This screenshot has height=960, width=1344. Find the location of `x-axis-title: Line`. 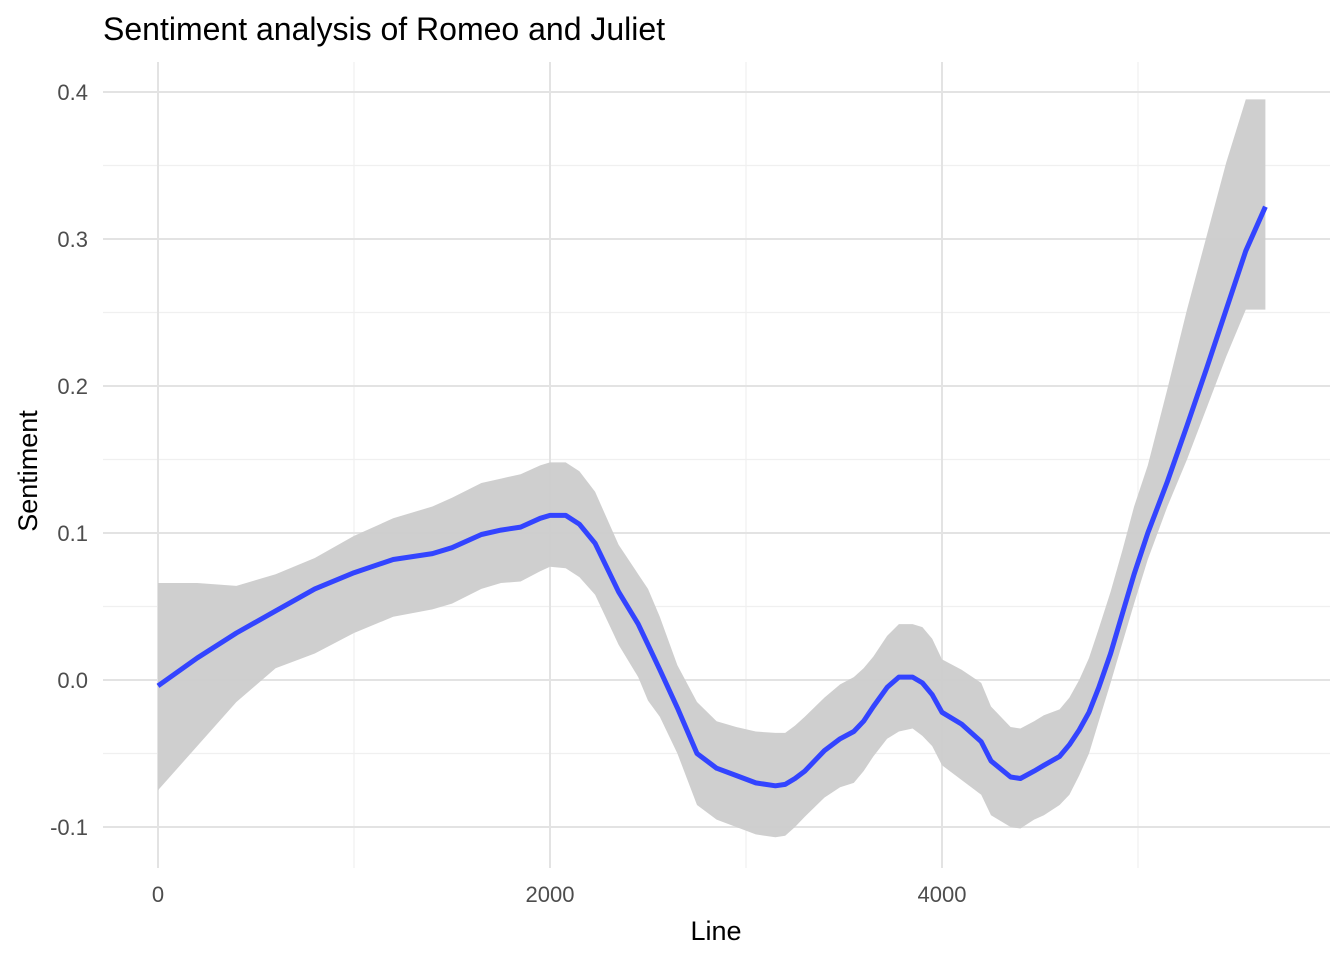

x-axis-title: Line is located at coordinates (715, 931).